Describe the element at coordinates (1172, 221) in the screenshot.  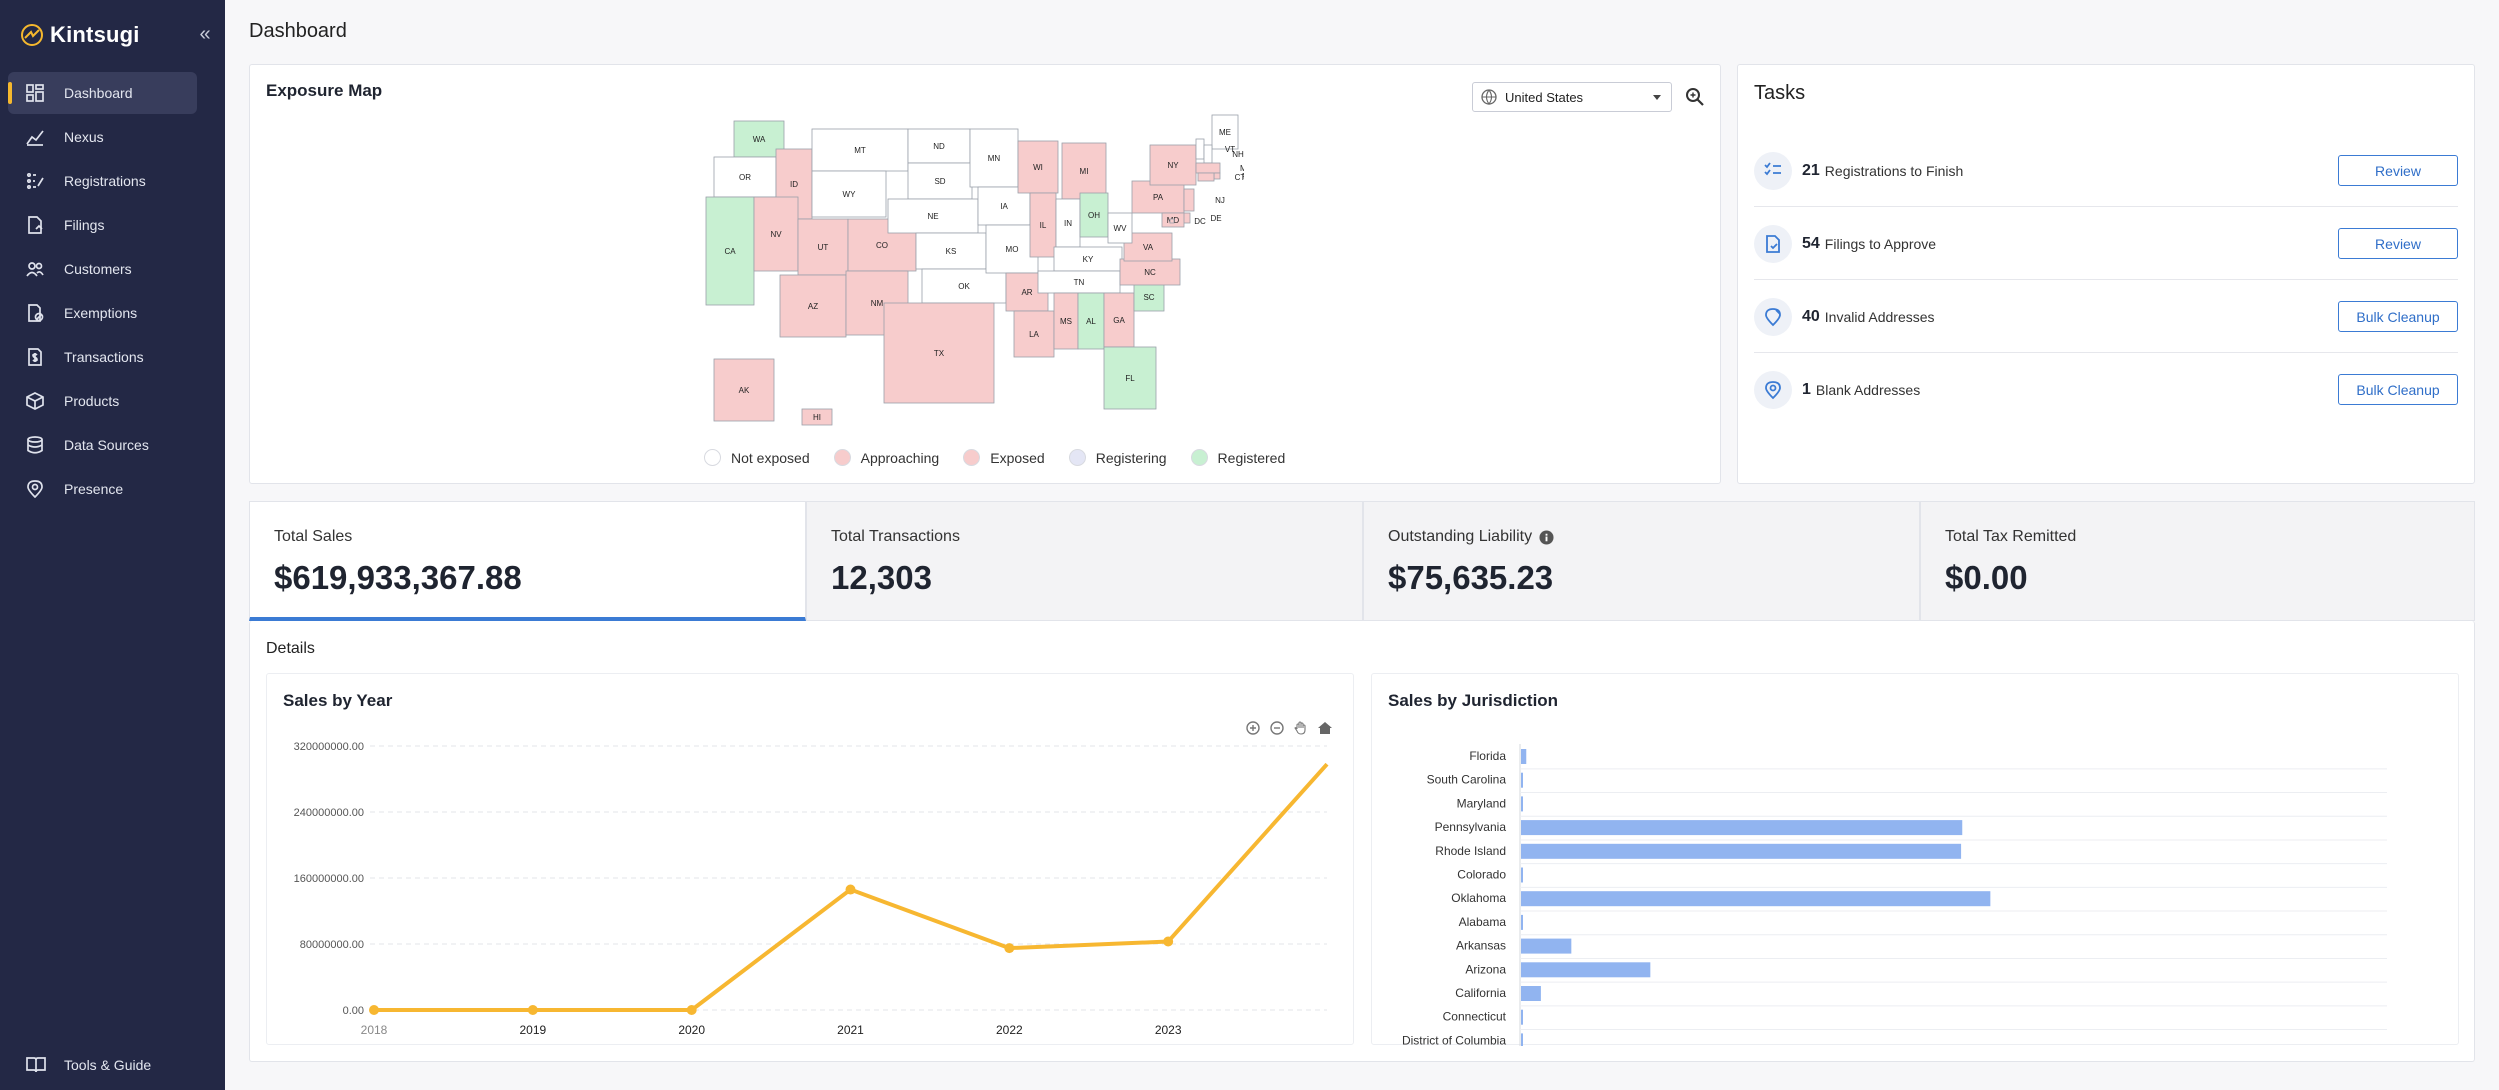
I see `state-dc` at that location.